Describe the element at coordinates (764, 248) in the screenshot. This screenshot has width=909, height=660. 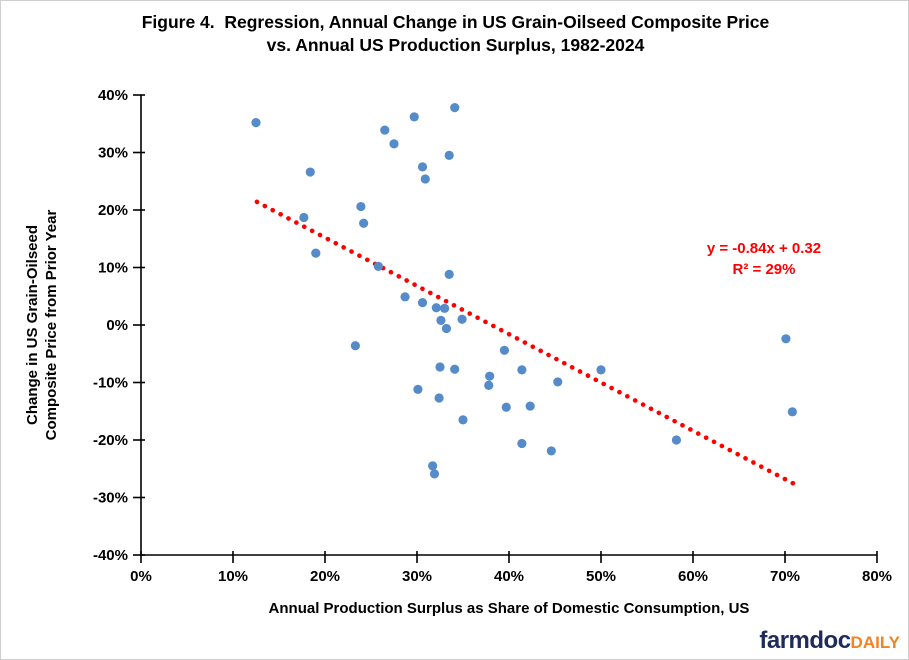
I see `regression-equation-label: y = -0.84x + 0.32` at that location.